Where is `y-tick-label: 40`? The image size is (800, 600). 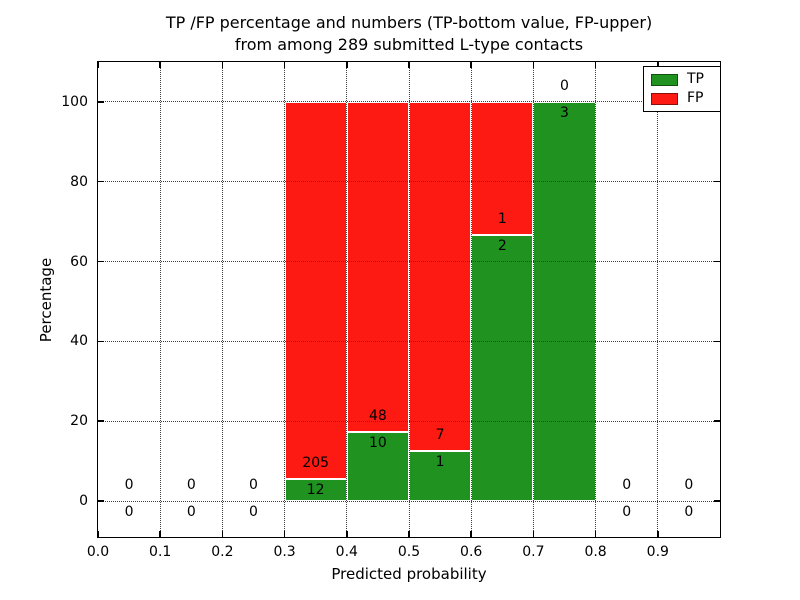 y-tick-label: 40 is located at coordinates (79, 341).